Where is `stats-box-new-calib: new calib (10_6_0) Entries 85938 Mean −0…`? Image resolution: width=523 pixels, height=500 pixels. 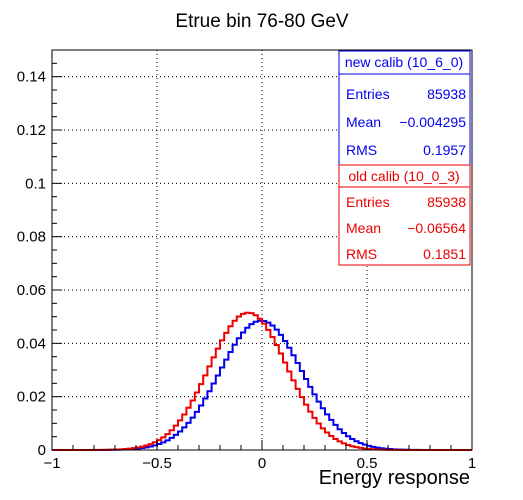
stats-box-new-calib: new calib (10_6_0) Entries 85938 Mean −0… is located at coordinates (404, 111).